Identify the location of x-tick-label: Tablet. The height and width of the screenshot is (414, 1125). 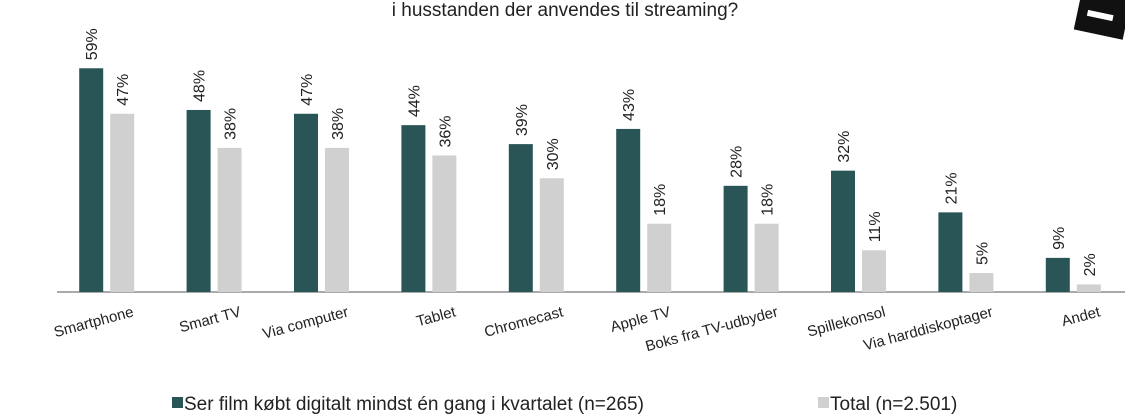
(437, 316).